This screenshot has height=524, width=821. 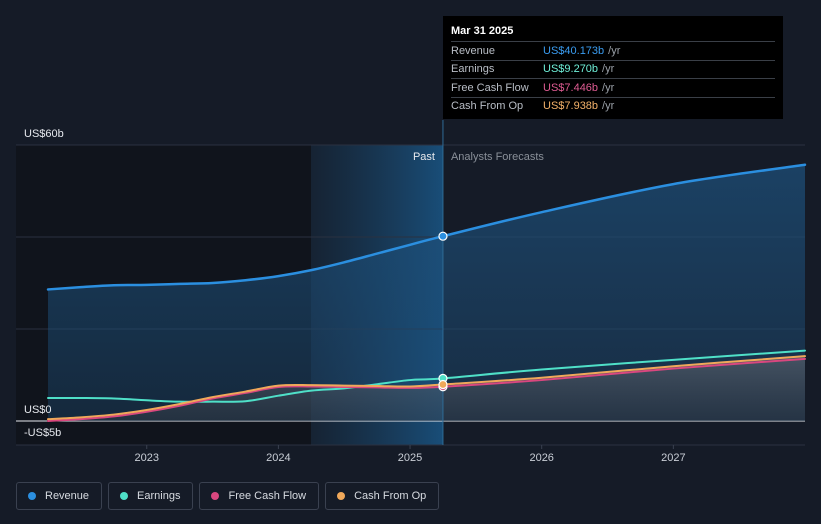 What do you see at coordinates (574, 50) in the screenshot?
I see `tooltip-row-value: US$40.173b` at bounding box center [574, 50].